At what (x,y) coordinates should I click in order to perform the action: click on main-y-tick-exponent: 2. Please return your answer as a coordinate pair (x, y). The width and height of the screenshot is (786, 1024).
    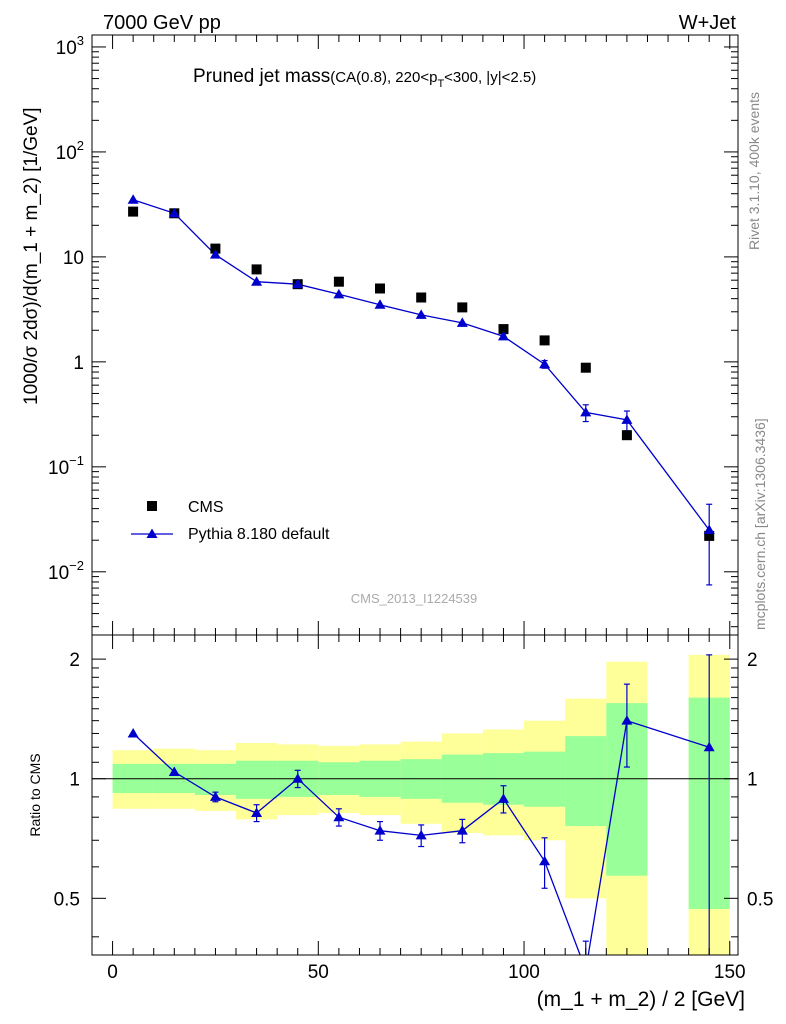
    Looking at the image, I should click on (80, 145).